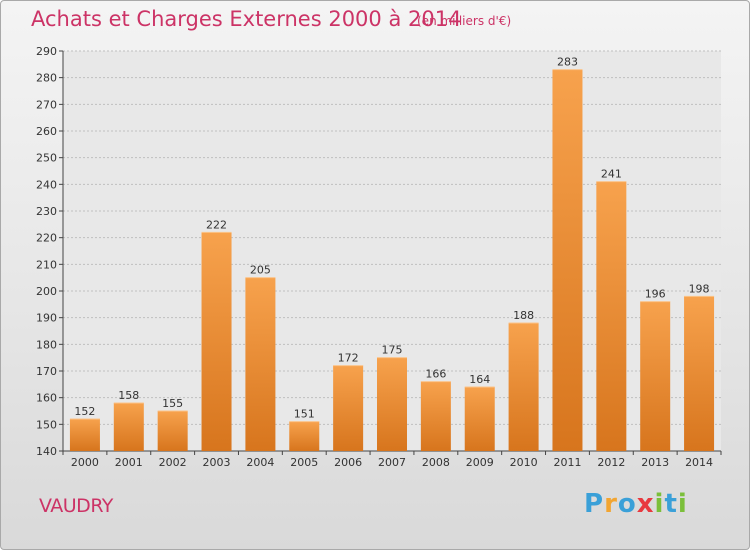 The image size is (750, 550). I want to click on x-tick-label: 2000, so click(85, 462).